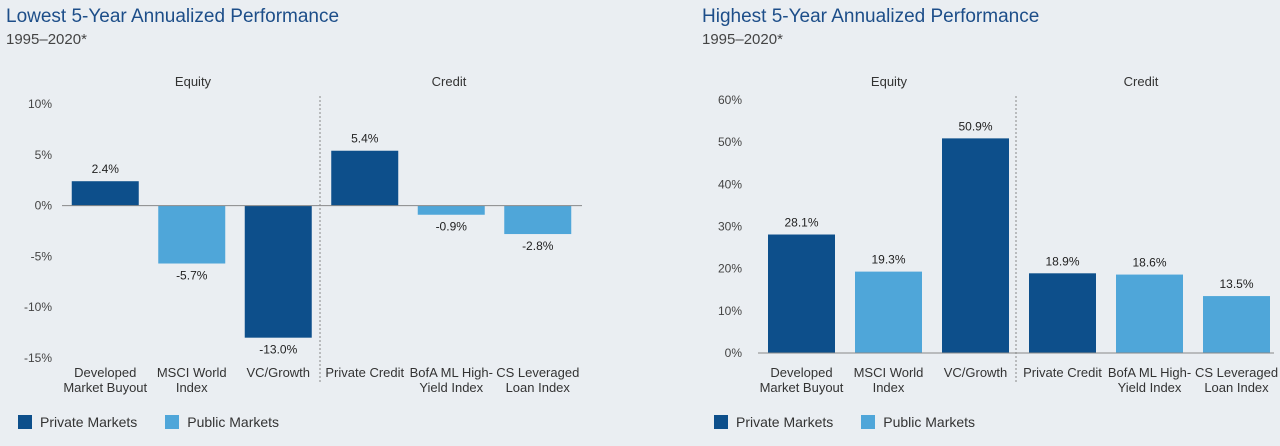 Image resolution: width=1280 pixels, height=446 pixels. Describe the element at coordinates (801, 223) in the screenshot. I see `data-label: 28.1%` at that location.